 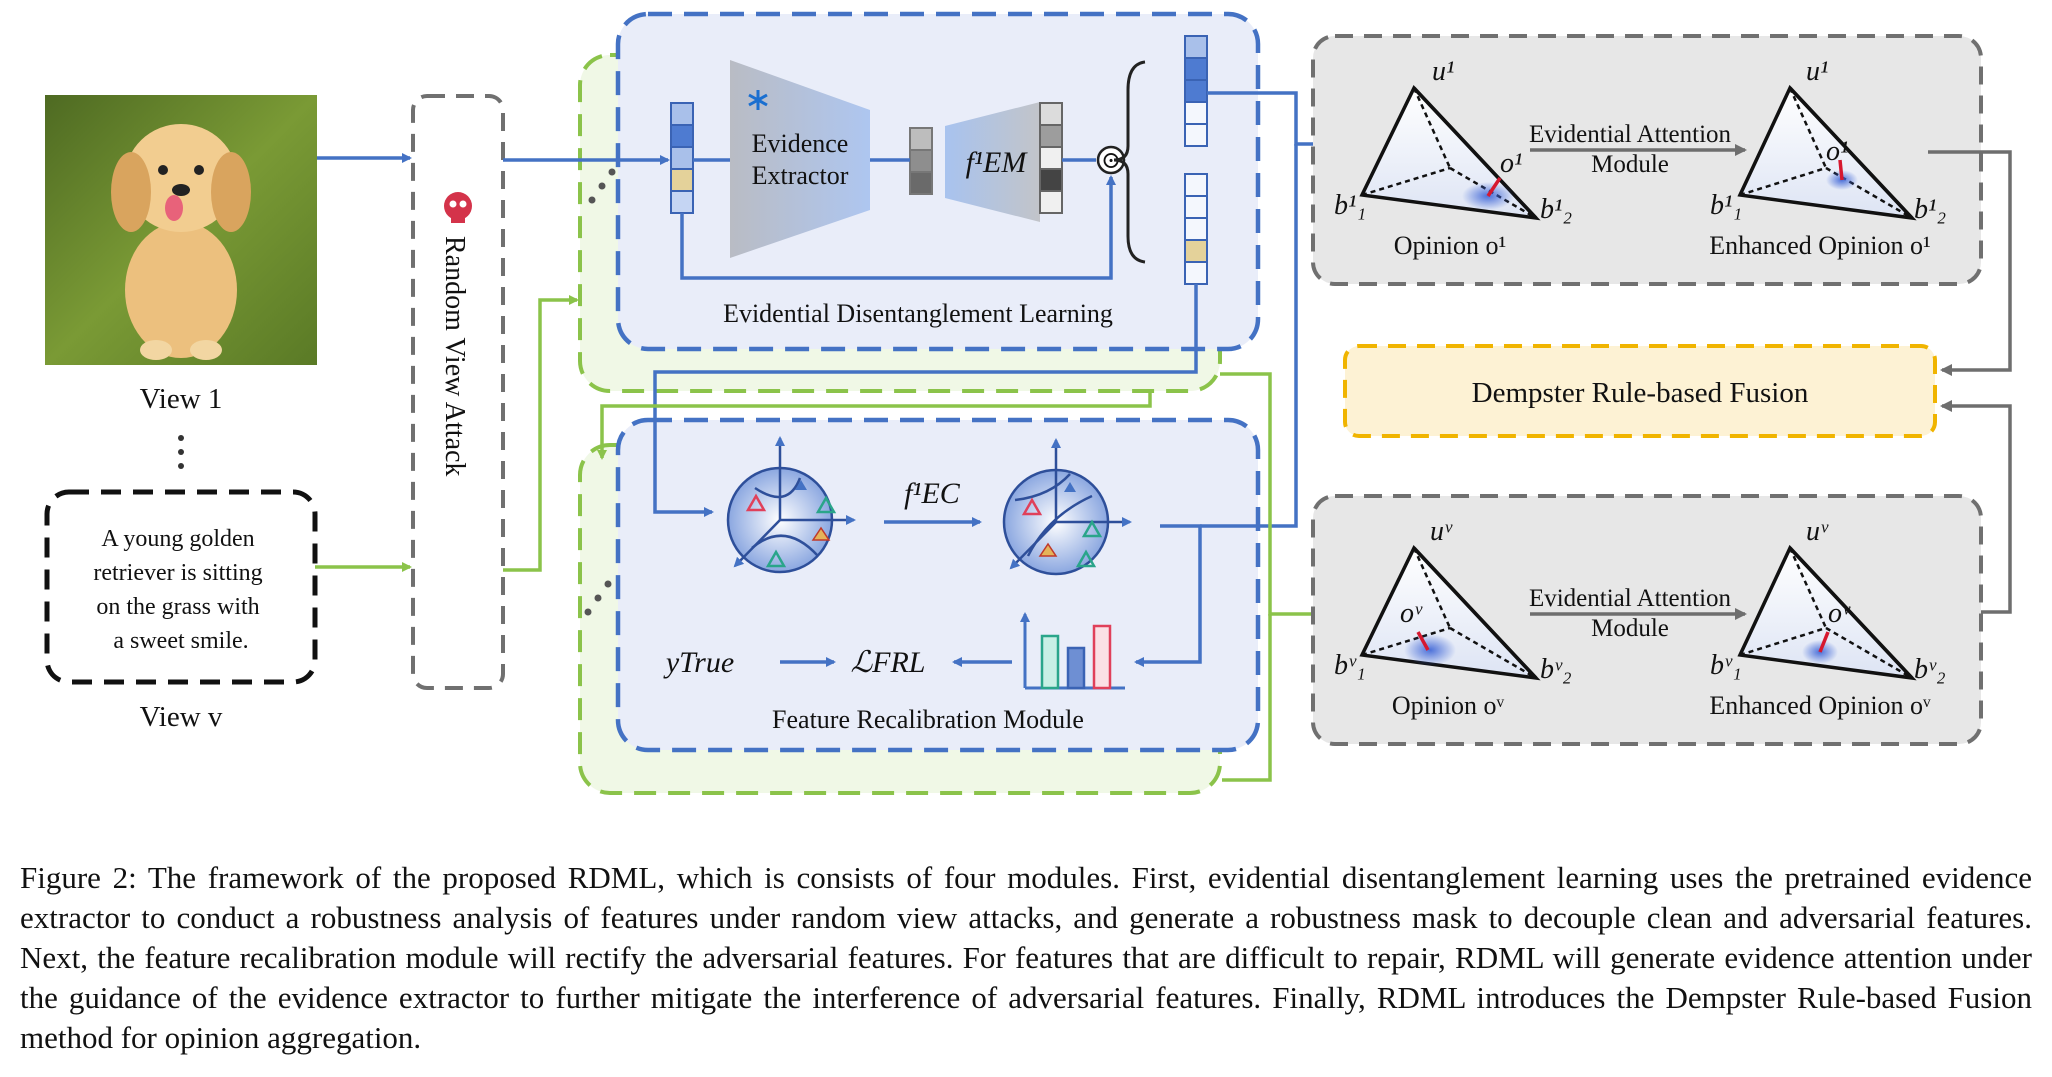 What do you see at coordinates (758, 100) in the screenshot?
I see `snowflake-icon` at bounding box center [758, 100].